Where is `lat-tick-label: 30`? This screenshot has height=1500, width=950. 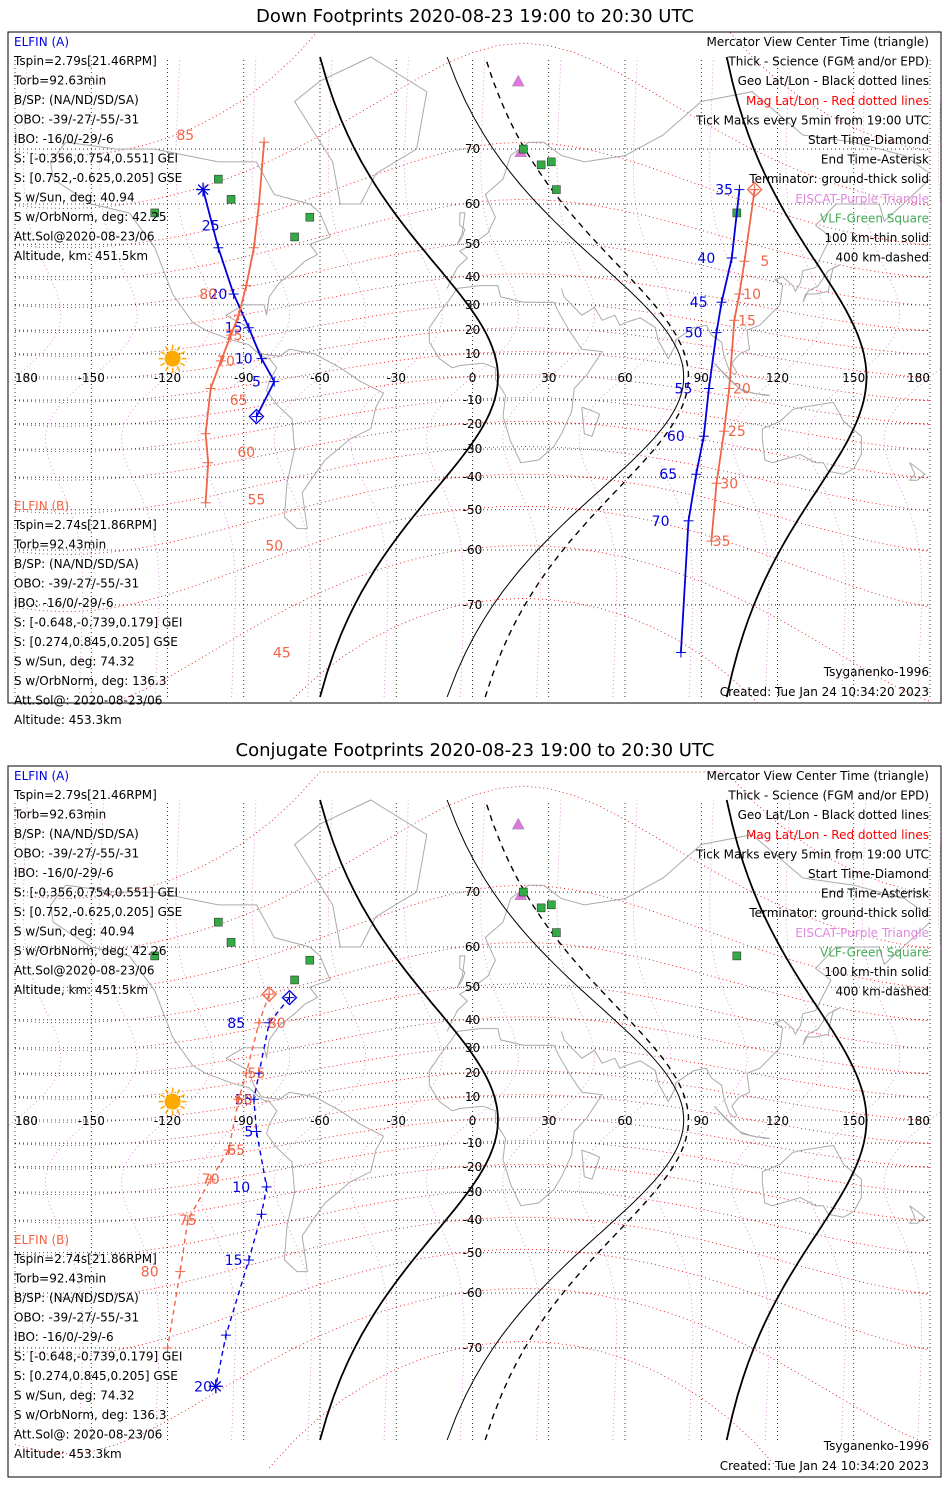 lat-tick-label: 30 is located at coordinates (472, 305).